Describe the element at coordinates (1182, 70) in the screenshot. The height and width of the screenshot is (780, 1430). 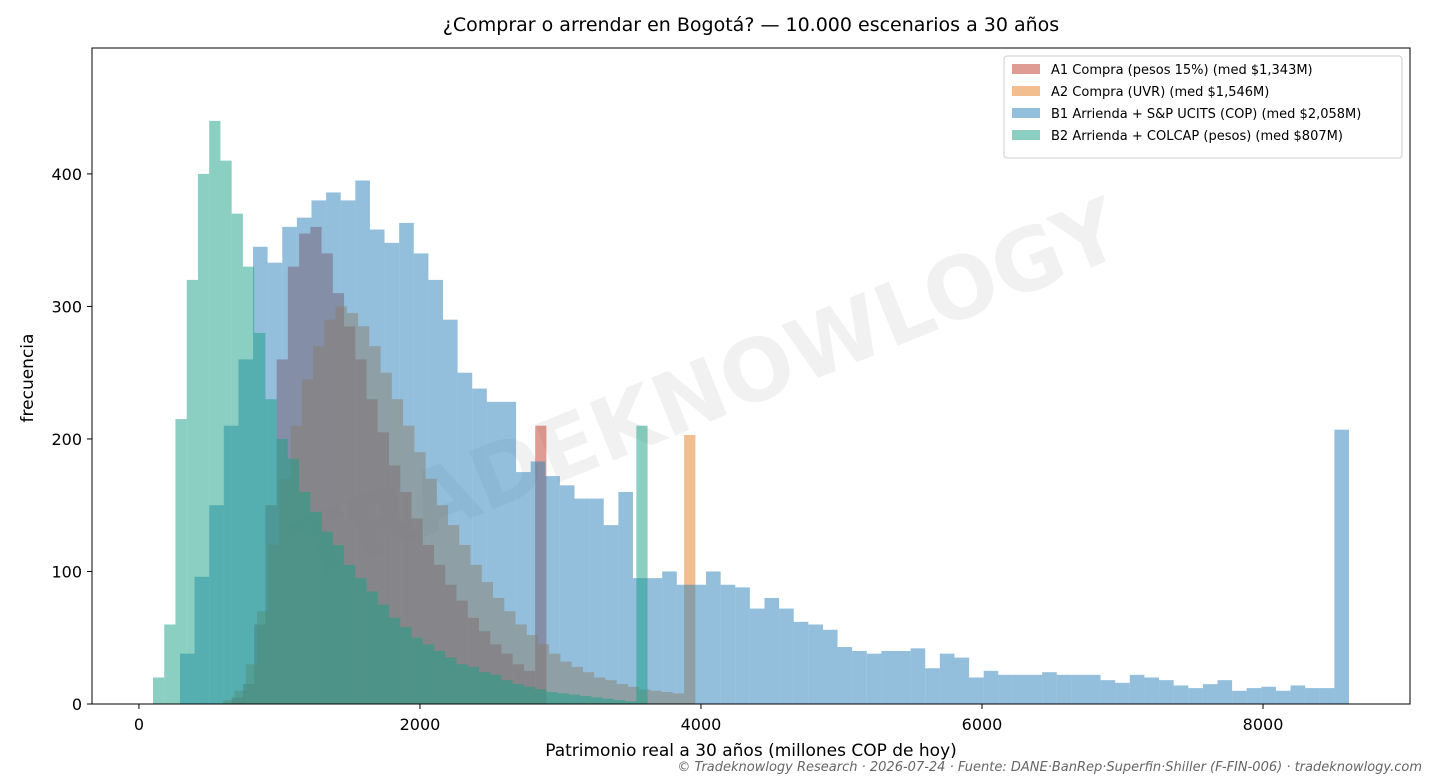
I see `legend-label: A1 Compra (pesos 15%) (med $1,343M)` at that location.